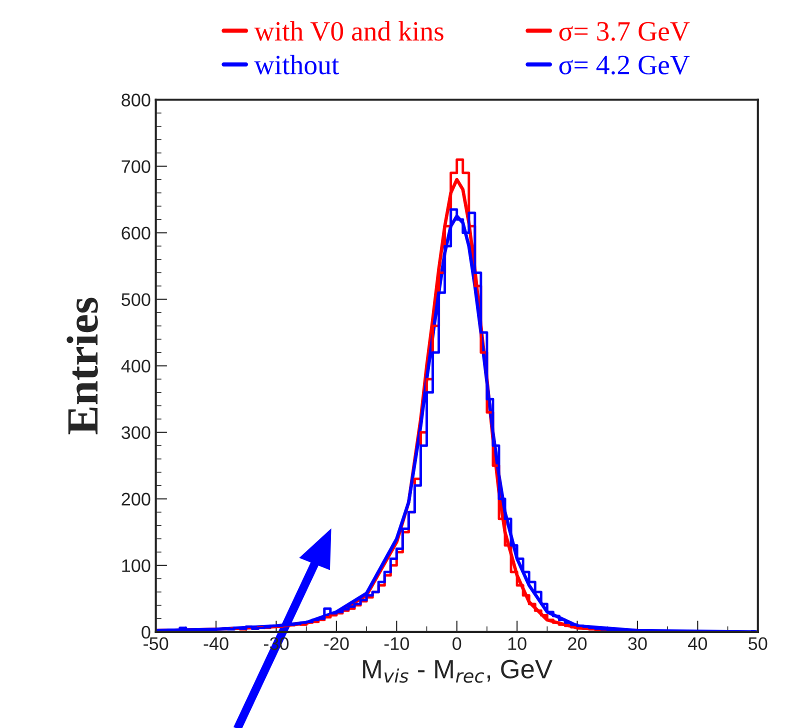  What do you see at coordinates (136, 166) in the screenshot?
I see `y-tick-label: 700` at bounding box center [136, 166].